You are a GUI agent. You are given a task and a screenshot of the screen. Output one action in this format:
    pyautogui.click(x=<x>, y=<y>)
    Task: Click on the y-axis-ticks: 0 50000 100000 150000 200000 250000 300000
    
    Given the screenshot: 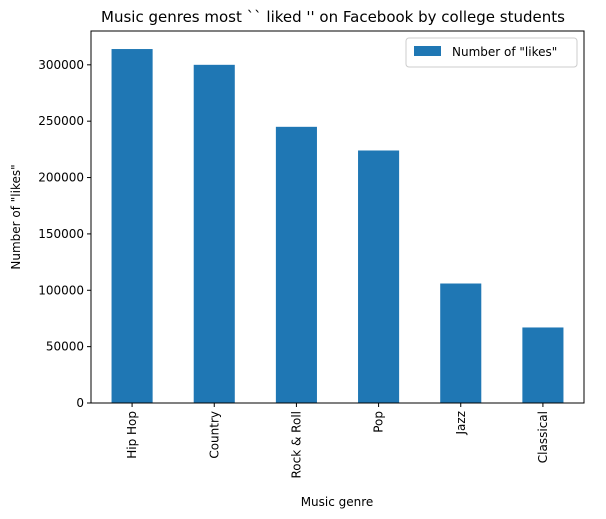 What is the action you would take?
    pyautogui.click(x=64, y=234)
    